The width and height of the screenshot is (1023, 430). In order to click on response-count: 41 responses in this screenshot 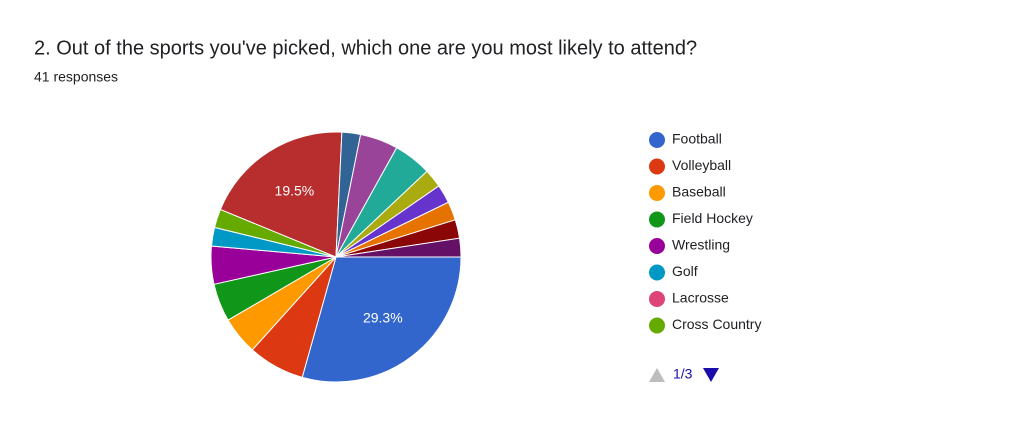, I will do `click(76, 77)`.